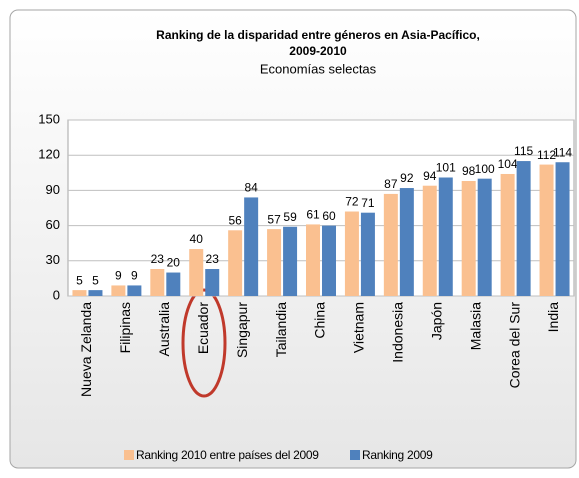 This screenshot has width=579, height=478. I want to click on x-tick-label: Indonesia, so click(398, 332).